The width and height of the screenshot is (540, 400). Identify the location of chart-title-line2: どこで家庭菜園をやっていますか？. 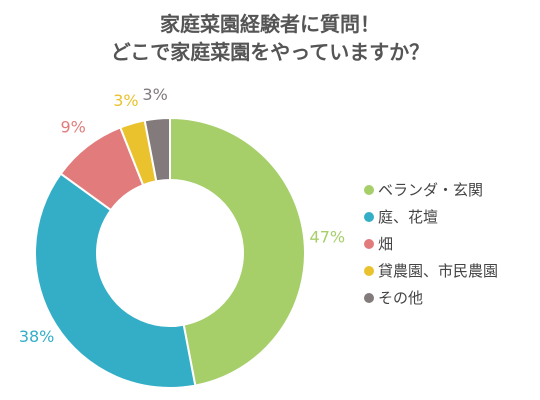
(270, 52).